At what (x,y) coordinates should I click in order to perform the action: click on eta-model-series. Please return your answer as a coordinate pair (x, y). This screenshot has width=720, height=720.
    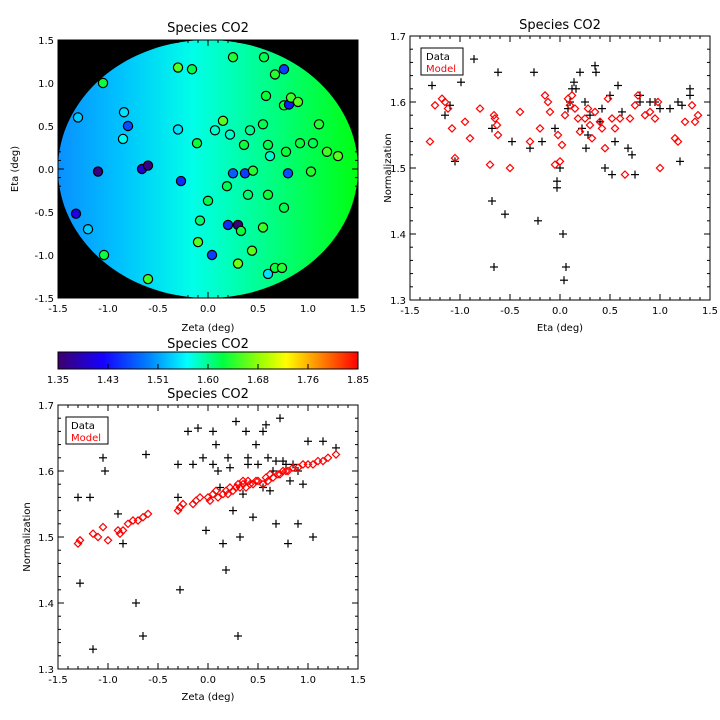
    Looking at the image, I should click on (564, 135).